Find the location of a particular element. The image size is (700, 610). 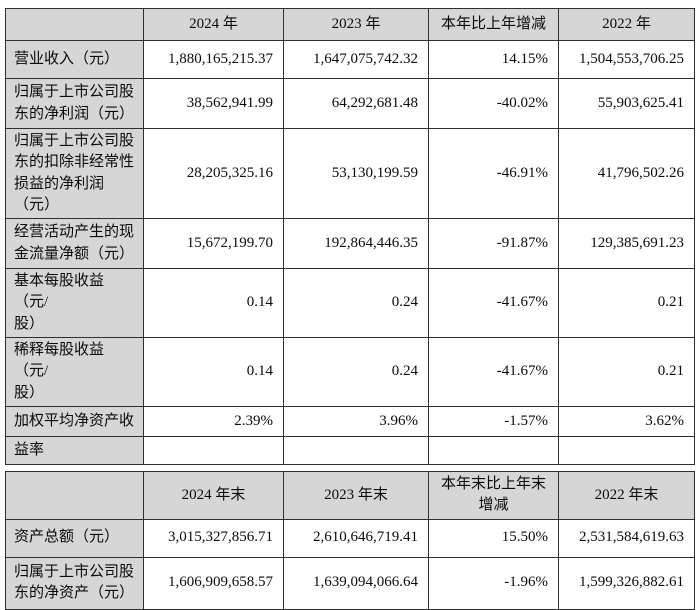

value-2022: 55,903,625.41 is located at coordinates (626, 103).